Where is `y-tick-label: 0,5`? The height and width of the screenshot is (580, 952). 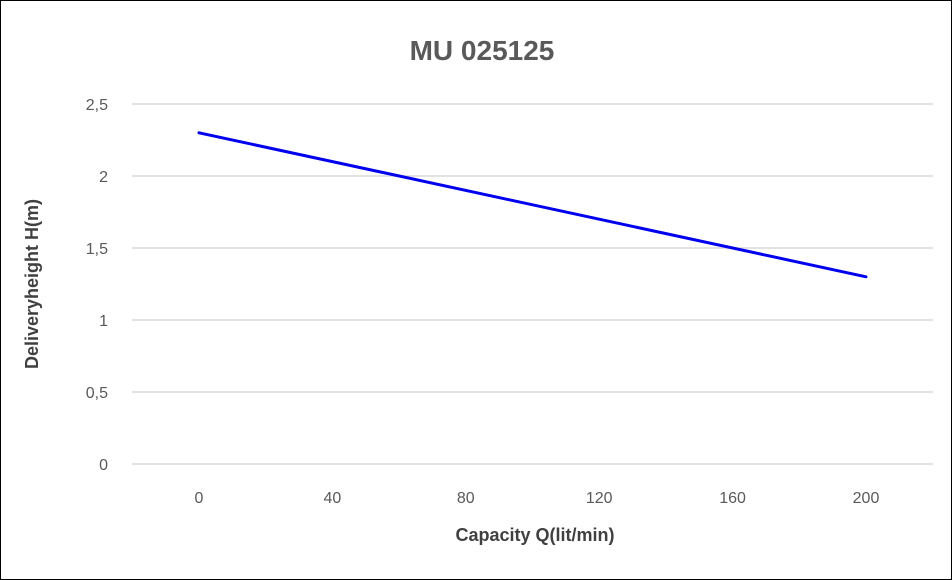 y-tick-label: 0,5 is located at coordinates (97, 393).